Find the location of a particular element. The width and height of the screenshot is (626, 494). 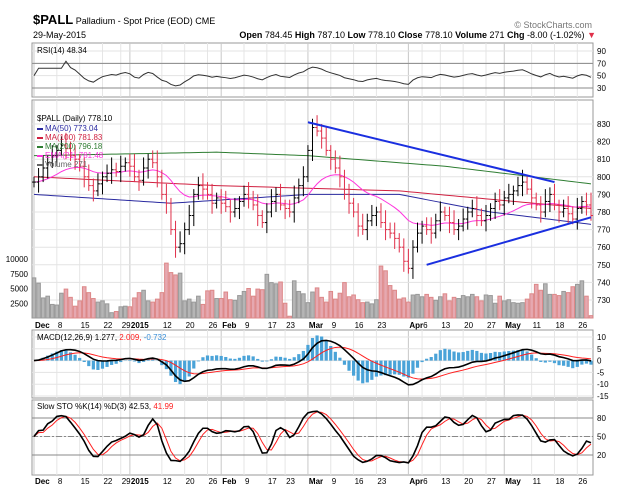

rsi-tick: 30 is located at coordinates (601, 88).